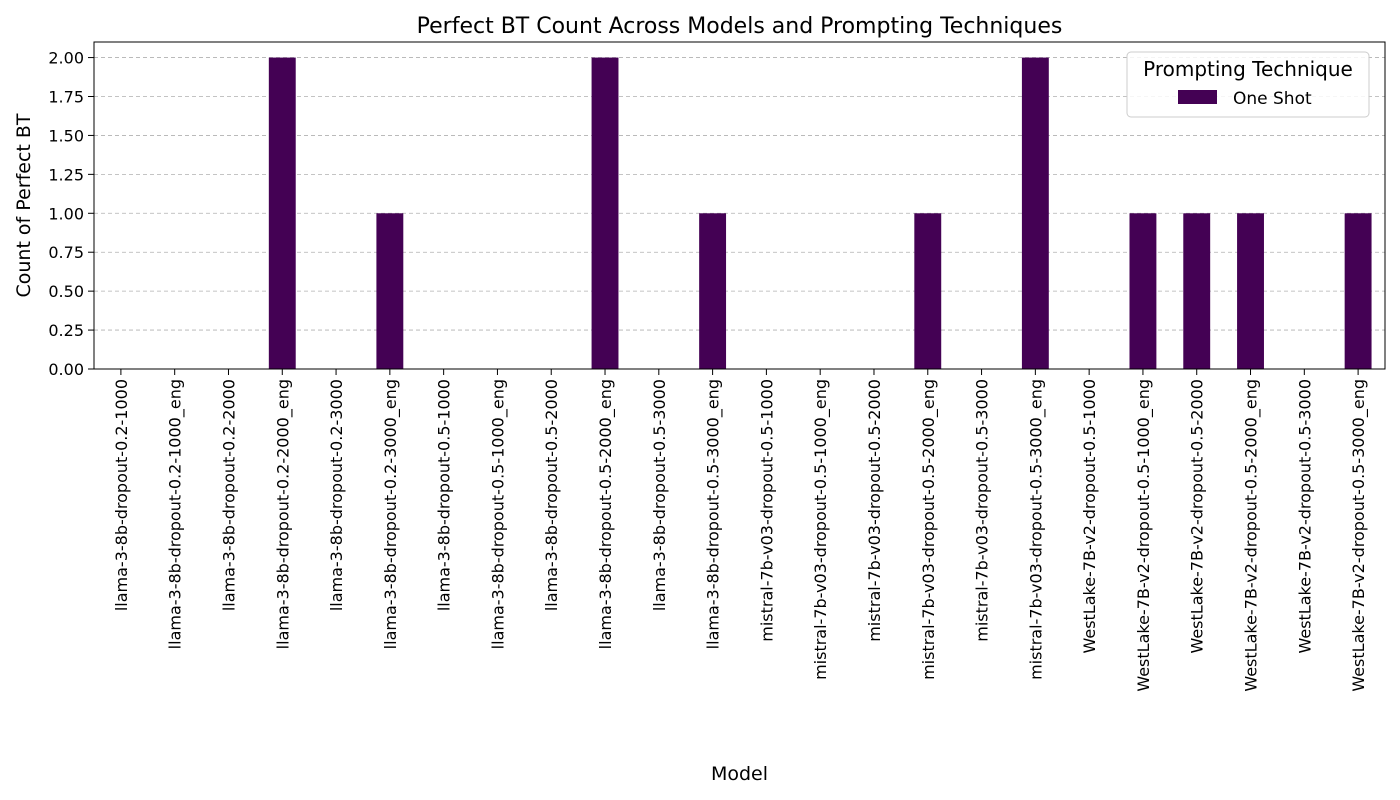 This screenshot has width=1400, height=800. What do you see at coordinates (121, 495) in the screenshot?
I see `x-tick-label: llama-3-8b-dropout-0.2-1000` at bounding box center [121, 495].